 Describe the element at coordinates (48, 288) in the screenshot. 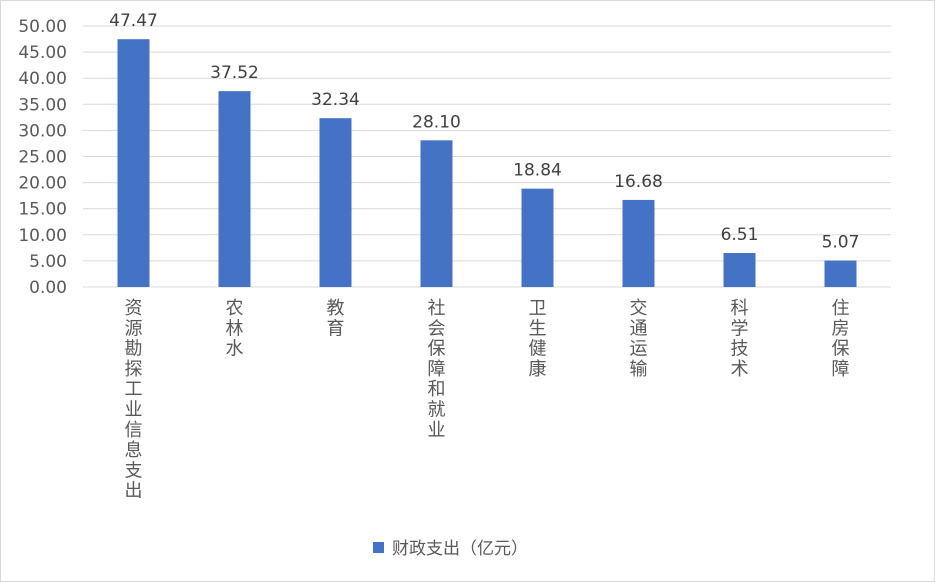

I see `y-tick-label: 0.00` at that location.